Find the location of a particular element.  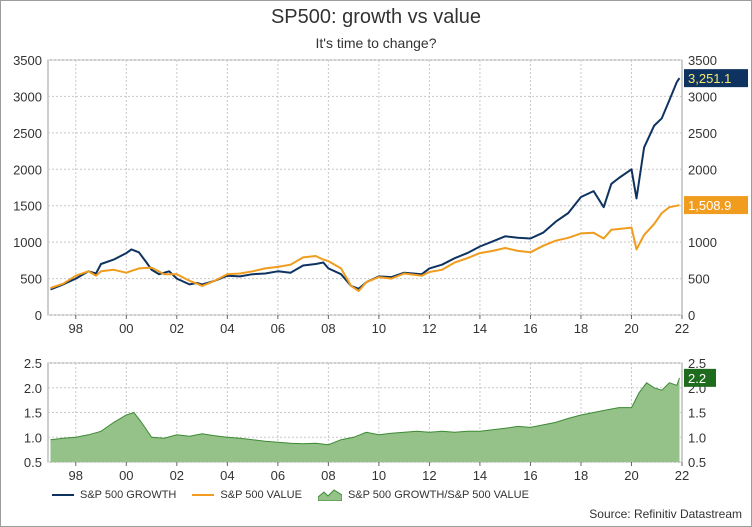

chart-title: SP500: growth vs value is located at coordinates (376, 17).